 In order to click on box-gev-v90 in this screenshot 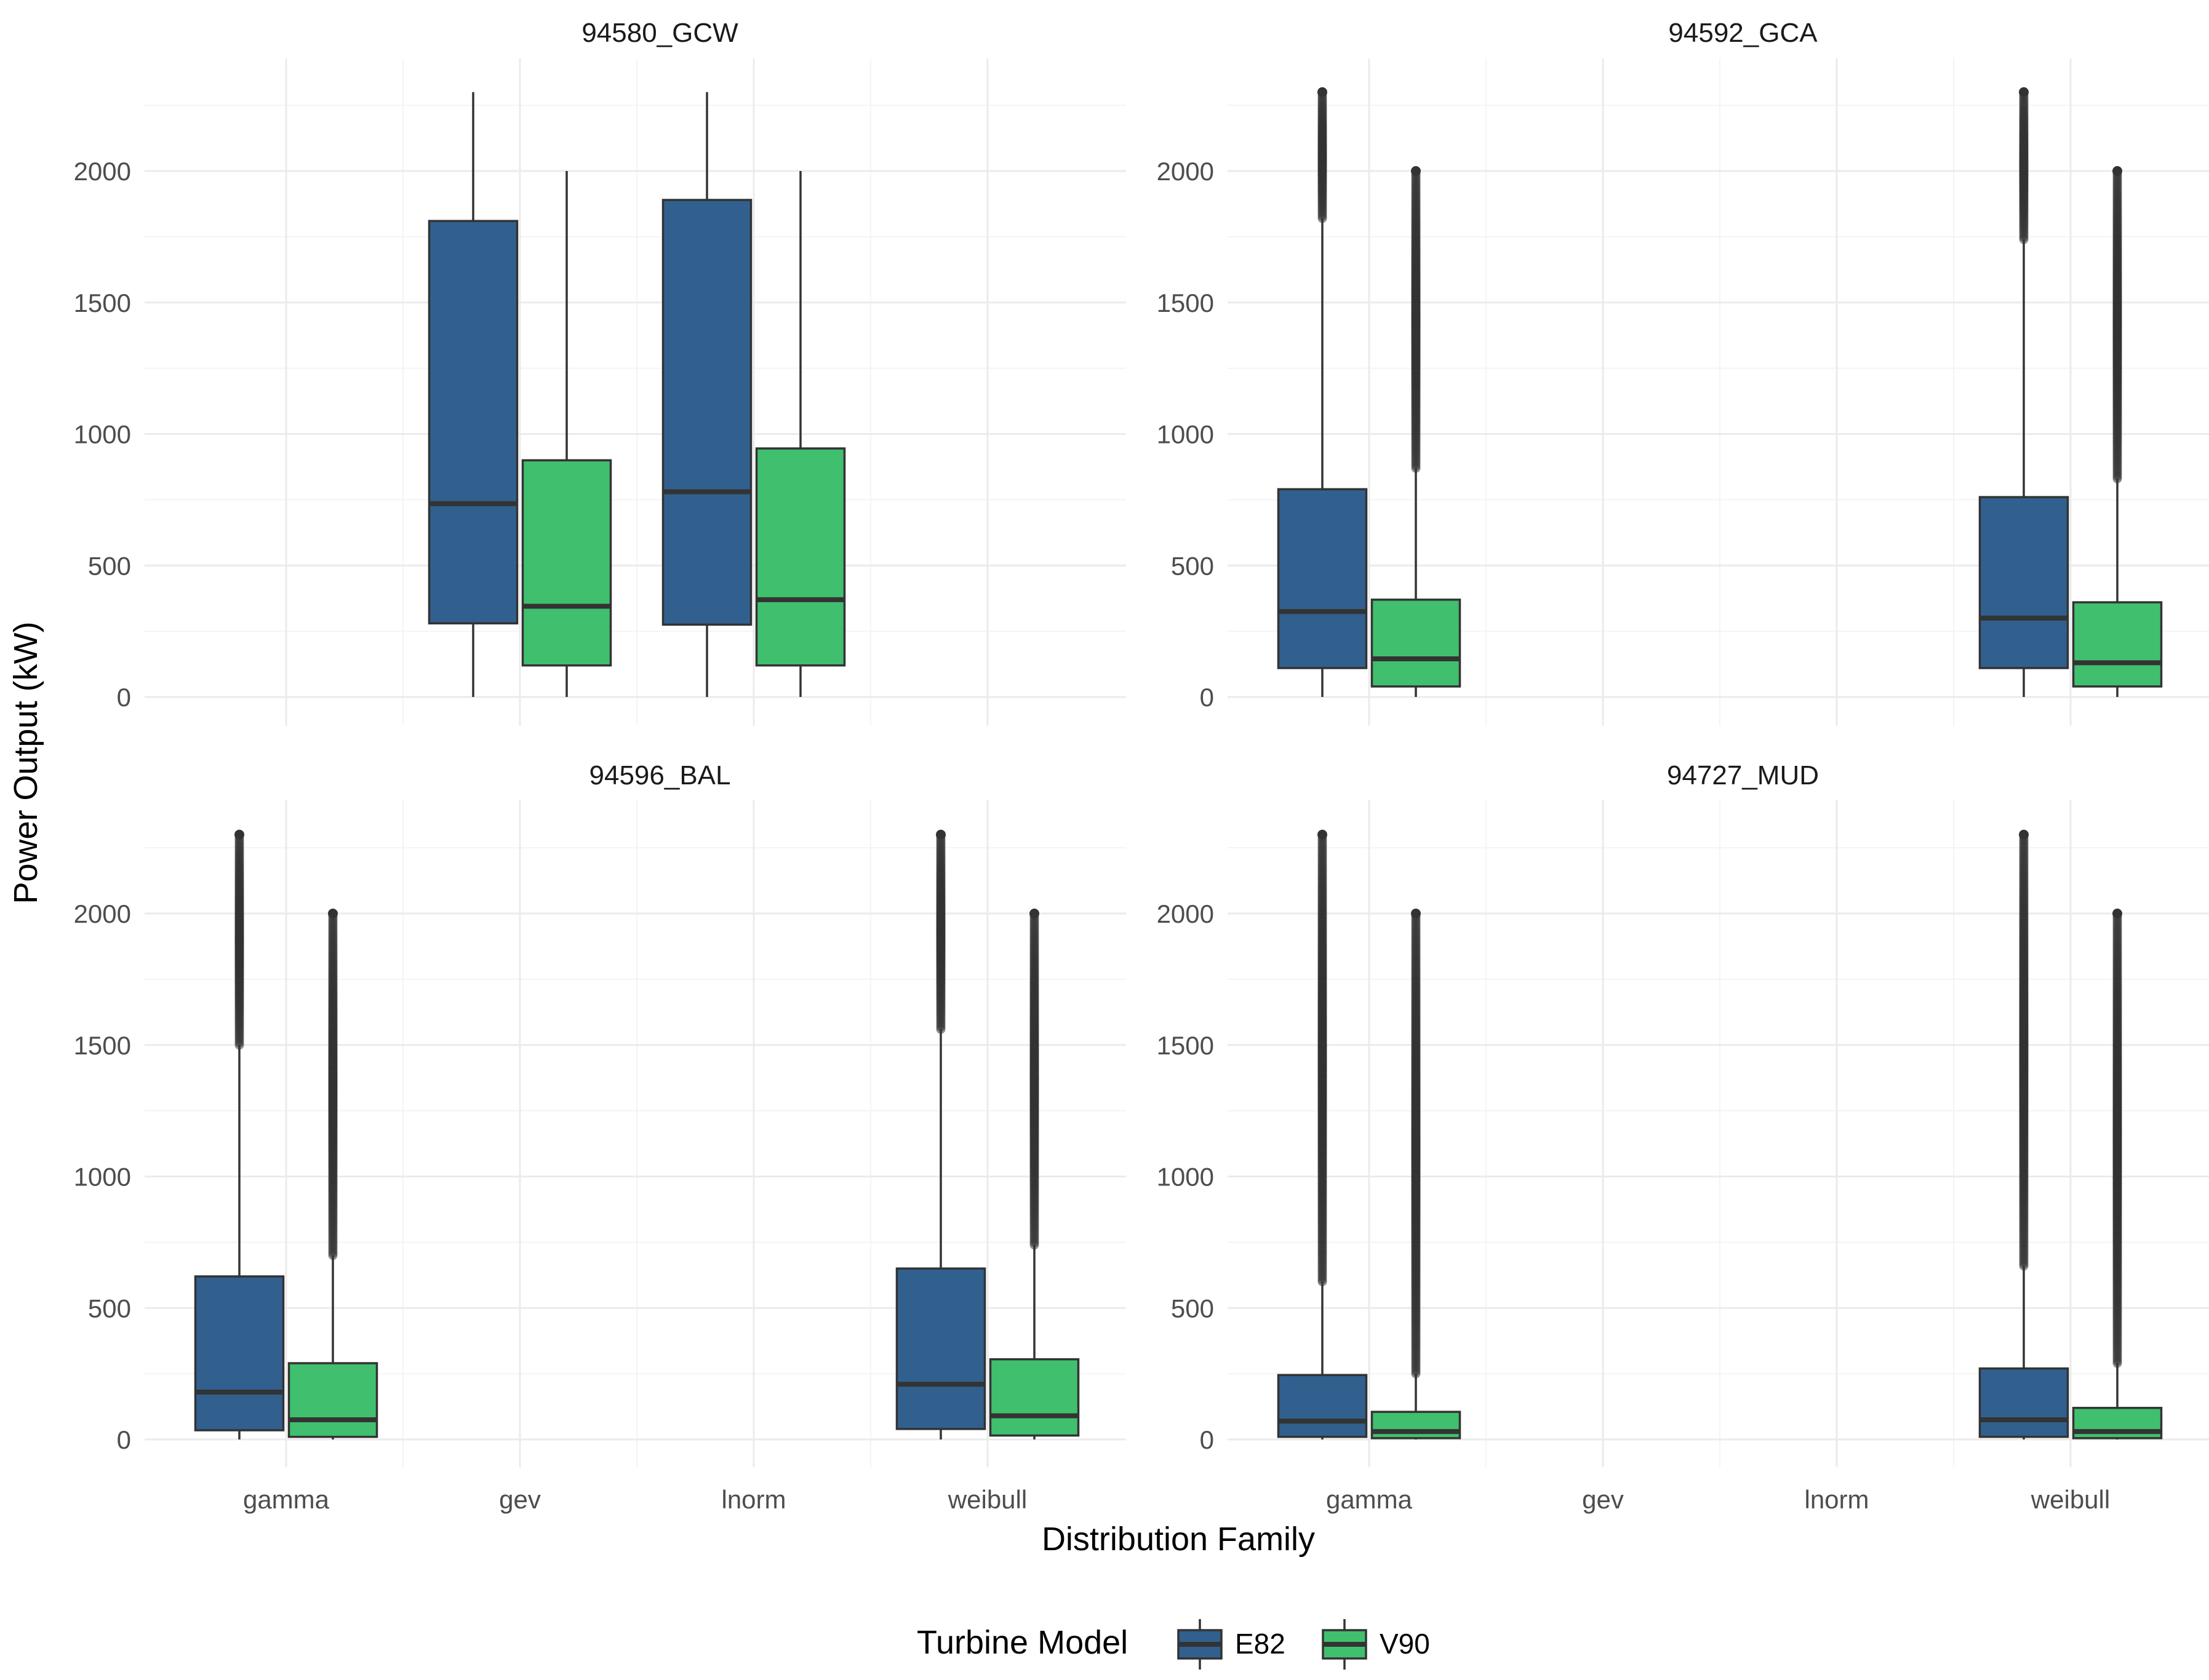, I will do `click(566, 434)`.